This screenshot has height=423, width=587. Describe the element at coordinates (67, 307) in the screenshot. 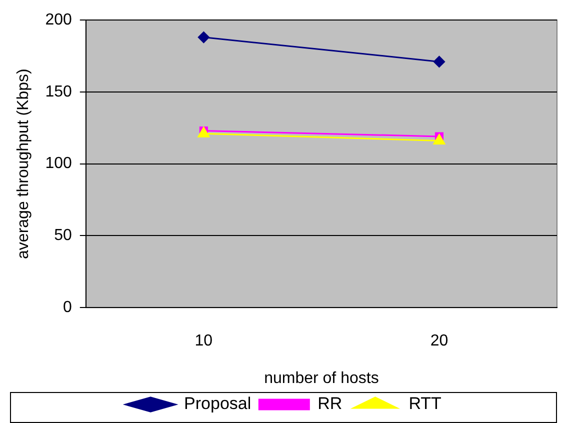

I see `y-tick-label: 0` at that location.